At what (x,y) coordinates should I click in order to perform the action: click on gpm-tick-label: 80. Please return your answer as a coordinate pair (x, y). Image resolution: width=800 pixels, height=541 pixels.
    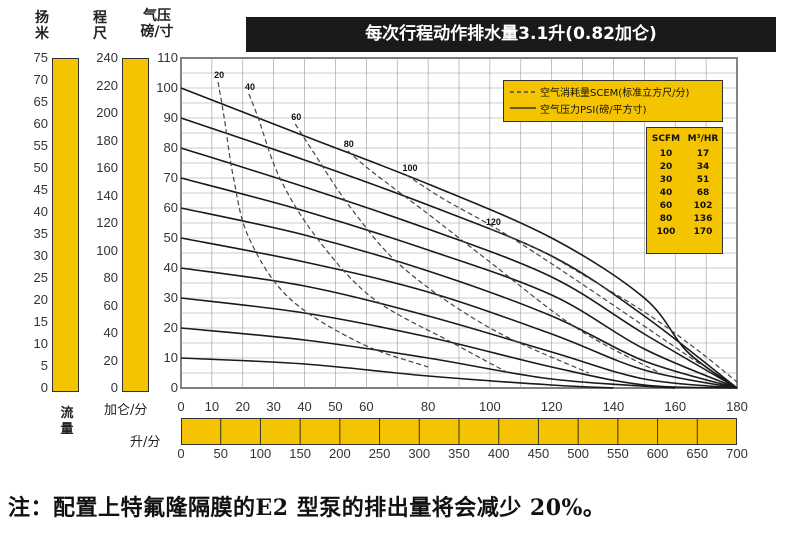
    Looking at the image, I should click on (428, 406).